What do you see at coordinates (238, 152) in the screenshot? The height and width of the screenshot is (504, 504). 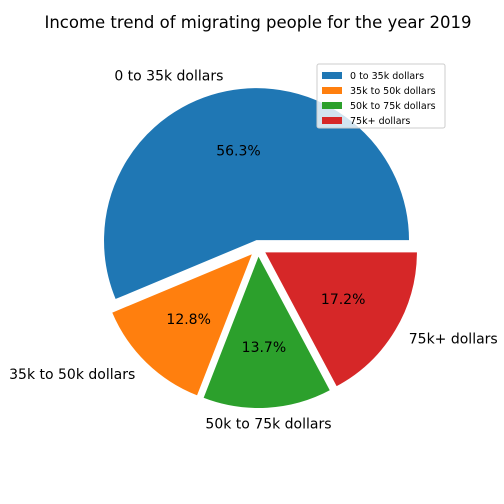 I see `slice-percent-label: 56.3%` at bounding box center [238, 152].